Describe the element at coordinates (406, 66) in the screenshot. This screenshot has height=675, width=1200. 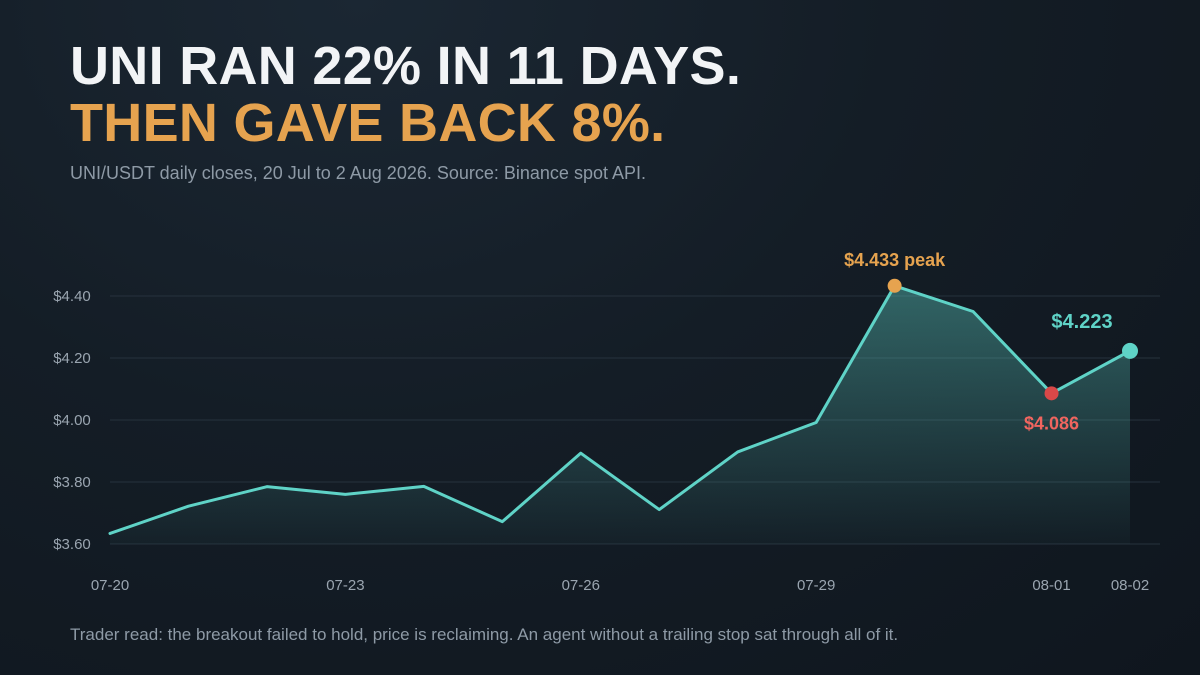
I see `headline-line-1: UNI RAN 22% IN 11 DAYS.` at that location.